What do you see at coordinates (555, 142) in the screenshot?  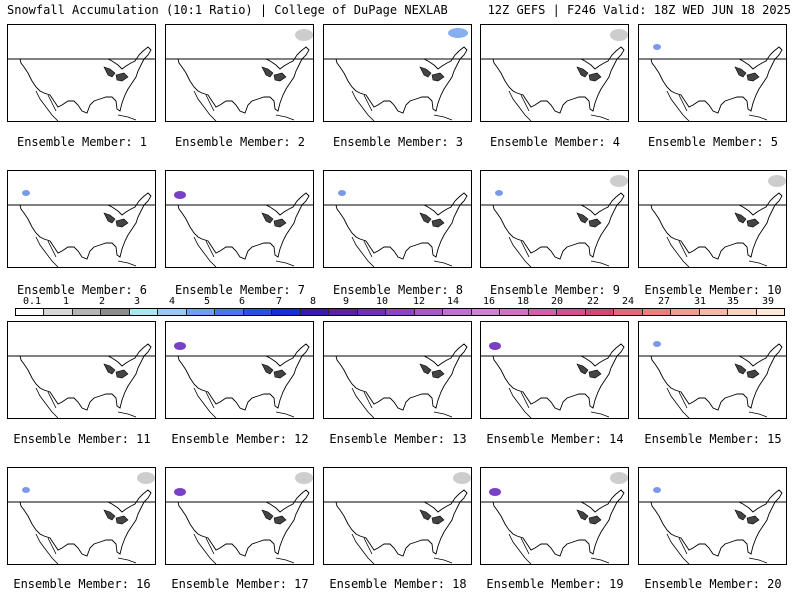 I see `panel-label: Ensemble Member: 4` at bounding box center [555, 142].